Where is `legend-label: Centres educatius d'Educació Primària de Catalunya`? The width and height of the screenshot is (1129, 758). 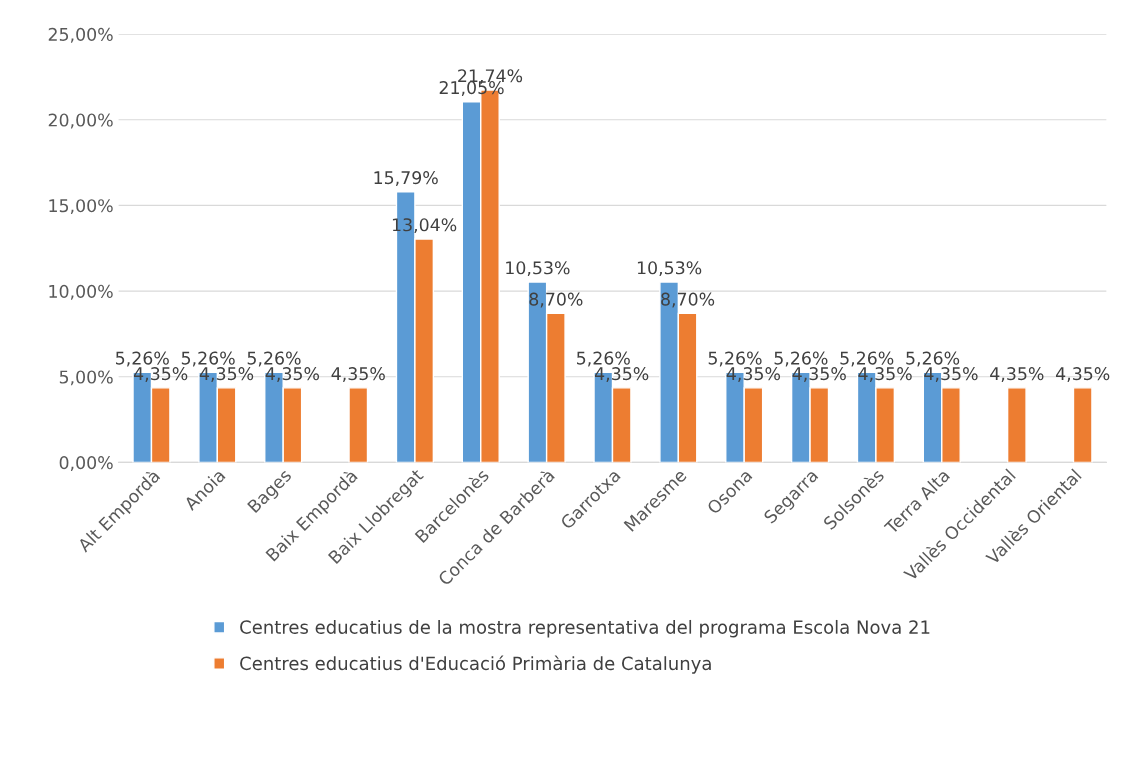
legend-label: Centres educatius d'Educació Primària de Catalunya is located at coordinates (475, 664).